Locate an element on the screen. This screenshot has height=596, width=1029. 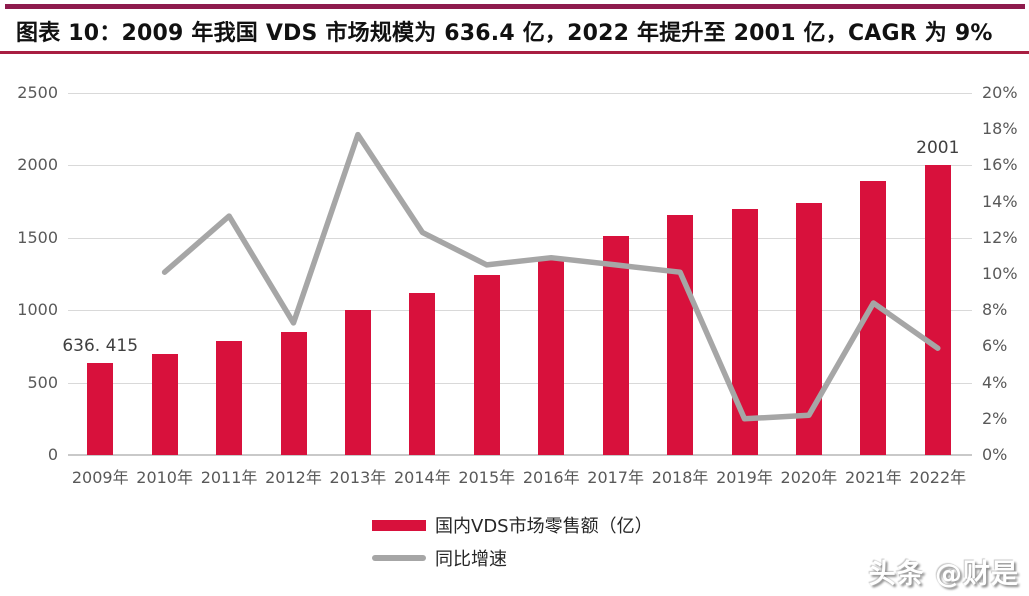
y-axis-label-right: 12% is located at coordinates (1000, 237).